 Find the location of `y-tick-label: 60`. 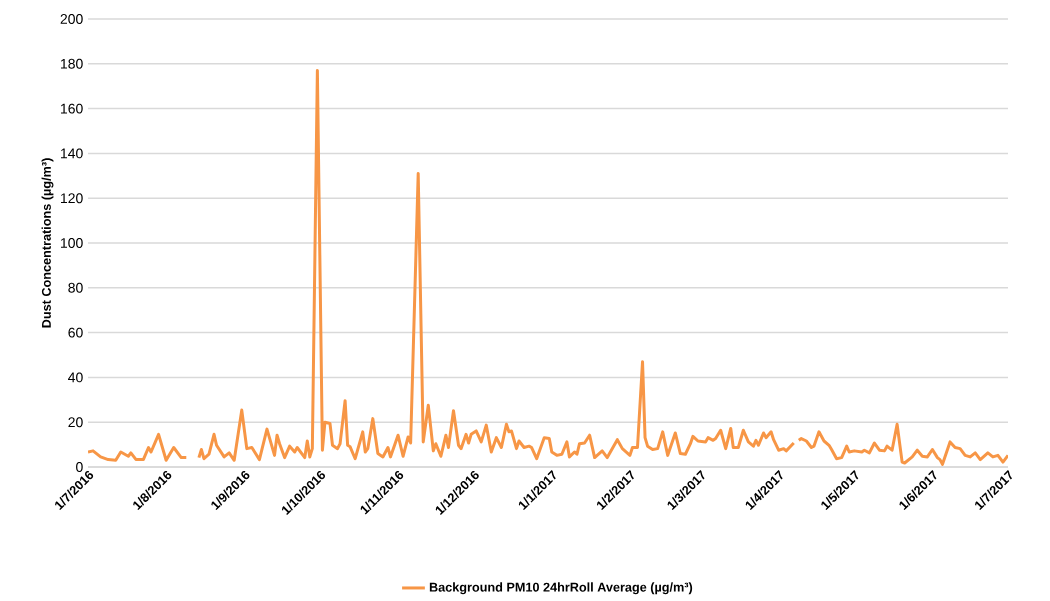

y-tick-label: 60 is located at coordinates (75, 332).